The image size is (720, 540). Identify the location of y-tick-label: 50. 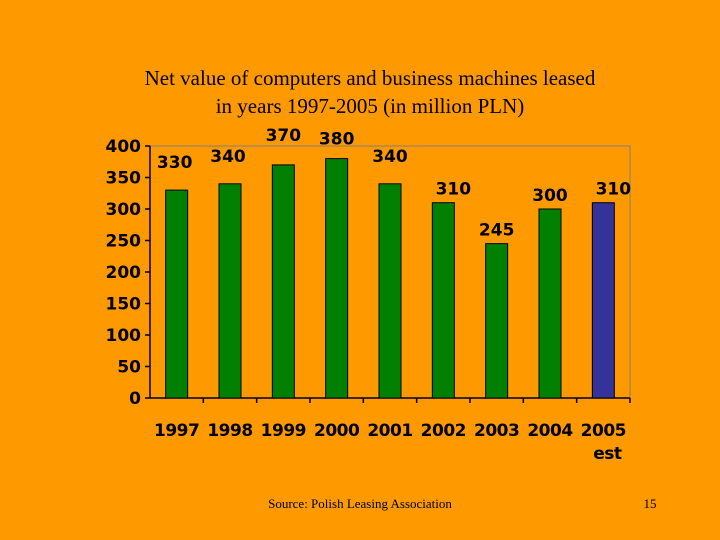
(129, 368).